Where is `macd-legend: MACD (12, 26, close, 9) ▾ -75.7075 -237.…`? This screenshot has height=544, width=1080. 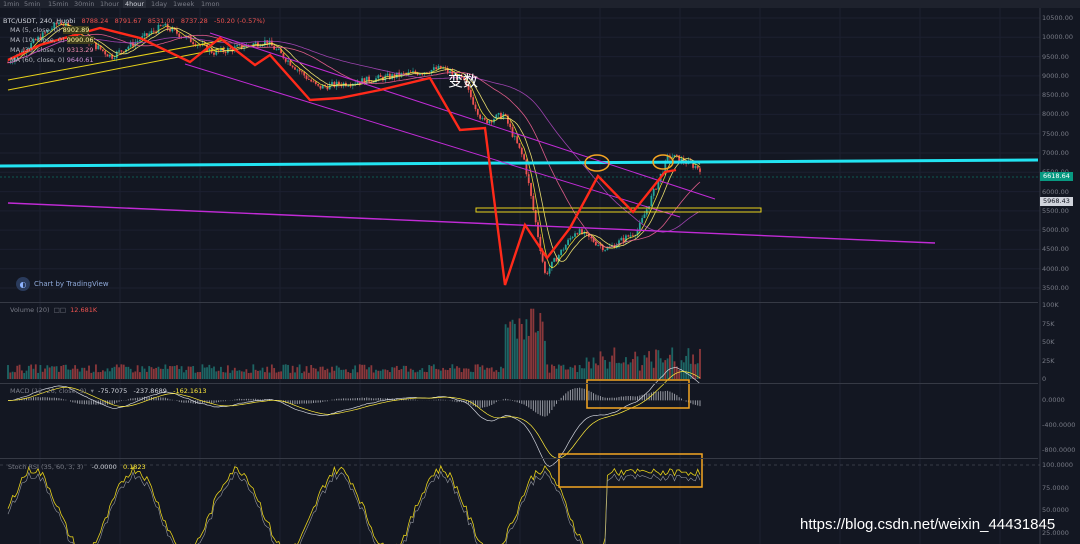 macd-legend: MACD (12, 26, close, 9) ▾ -75.7075 -237.… is located at coordinates (108, 391).